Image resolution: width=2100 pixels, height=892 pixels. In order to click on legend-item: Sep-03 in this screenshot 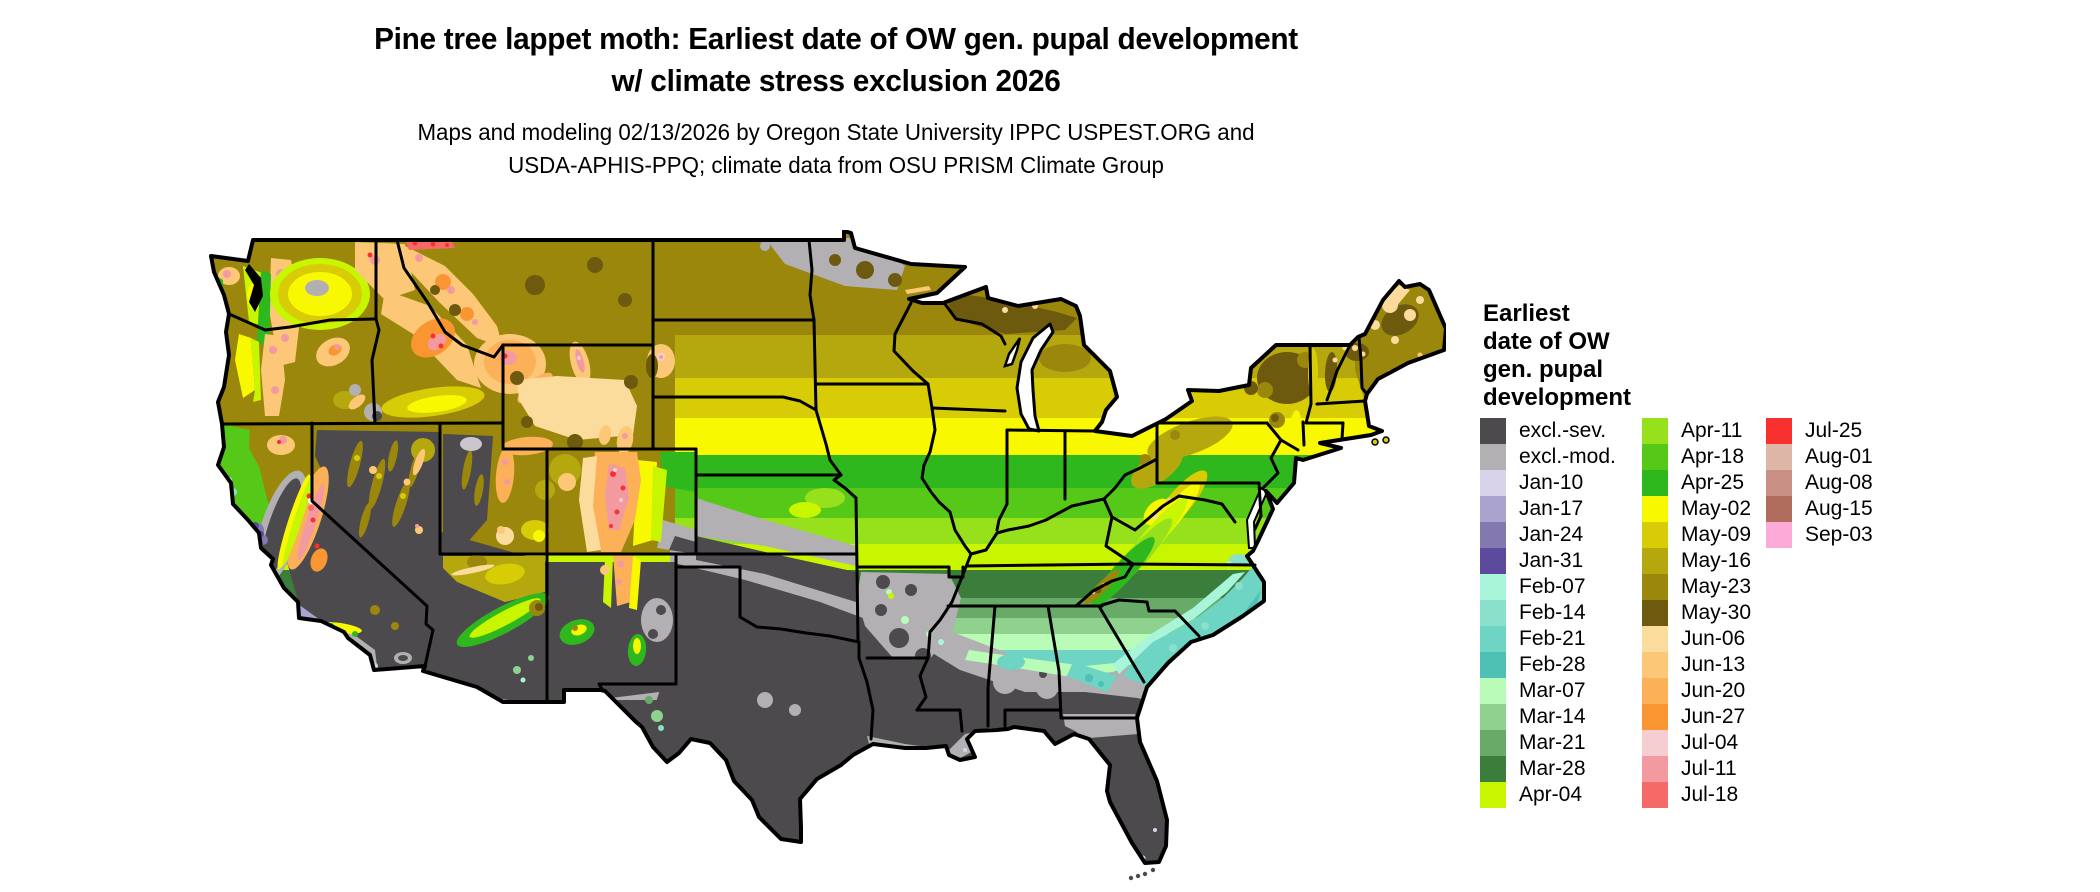, I will do `click(1819, 535)`.